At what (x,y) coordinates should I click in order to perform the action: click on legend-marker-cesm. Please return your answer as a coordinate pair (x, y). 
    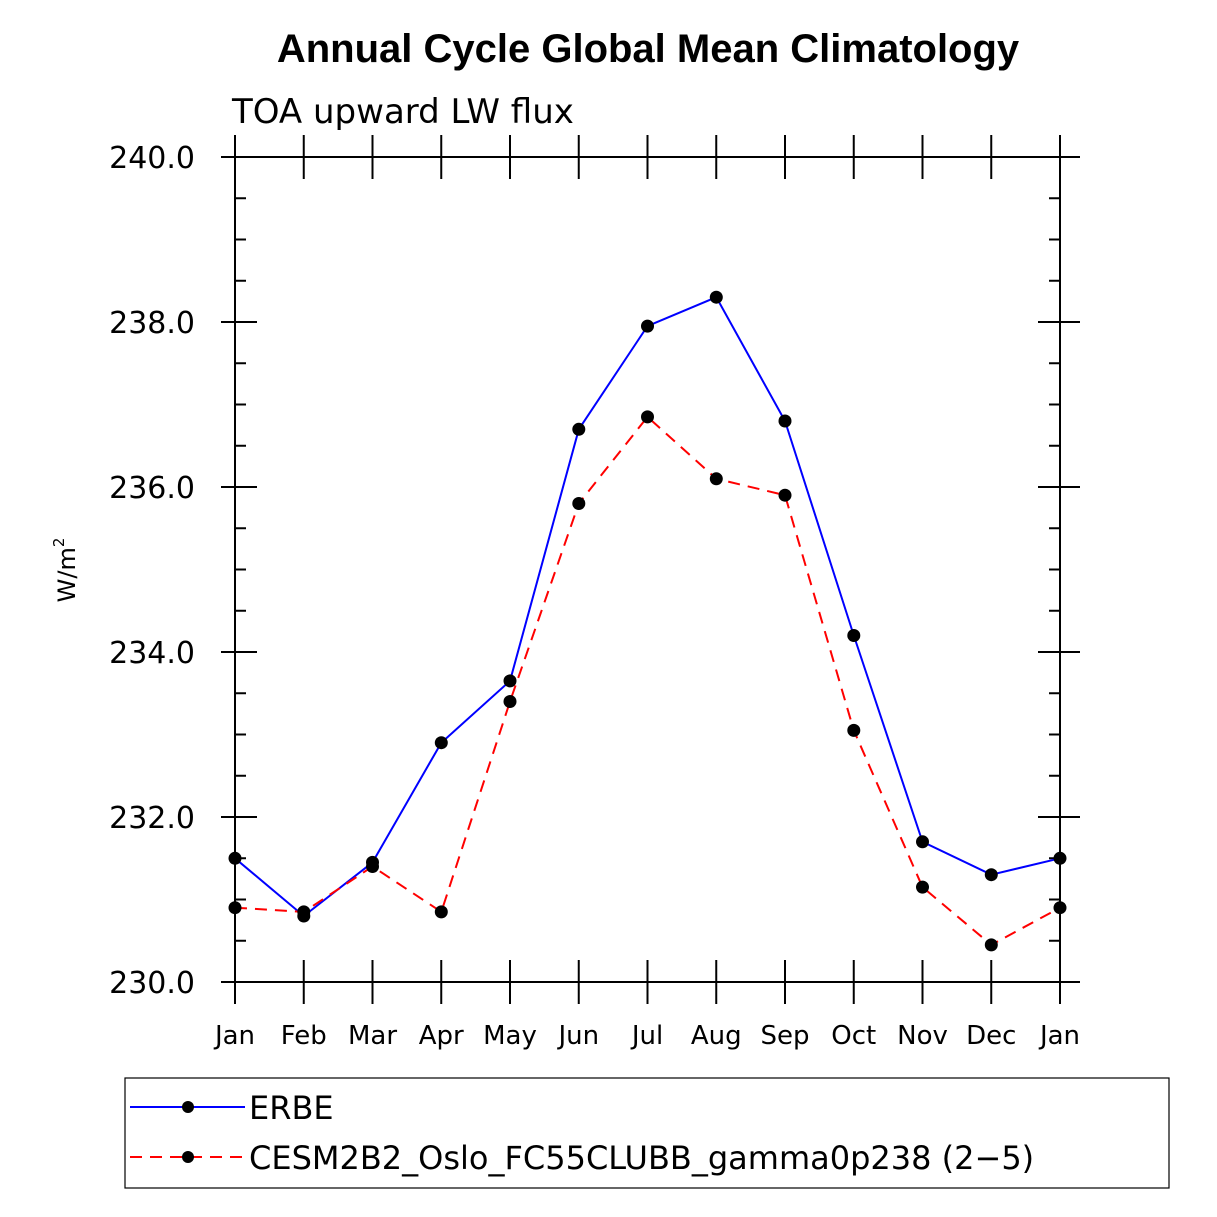
    Looking at the image, I should click on (188, 1157).